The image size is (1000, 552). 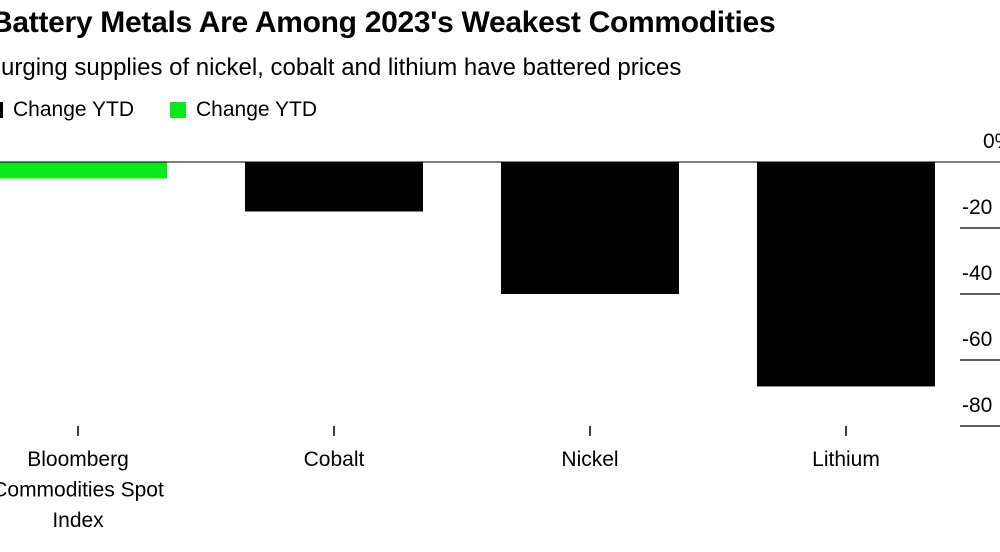 What do you see at coordinates (334, 459) in the screenshot?
I see `category-label: Cobalt` at bounding box center [334, 459].